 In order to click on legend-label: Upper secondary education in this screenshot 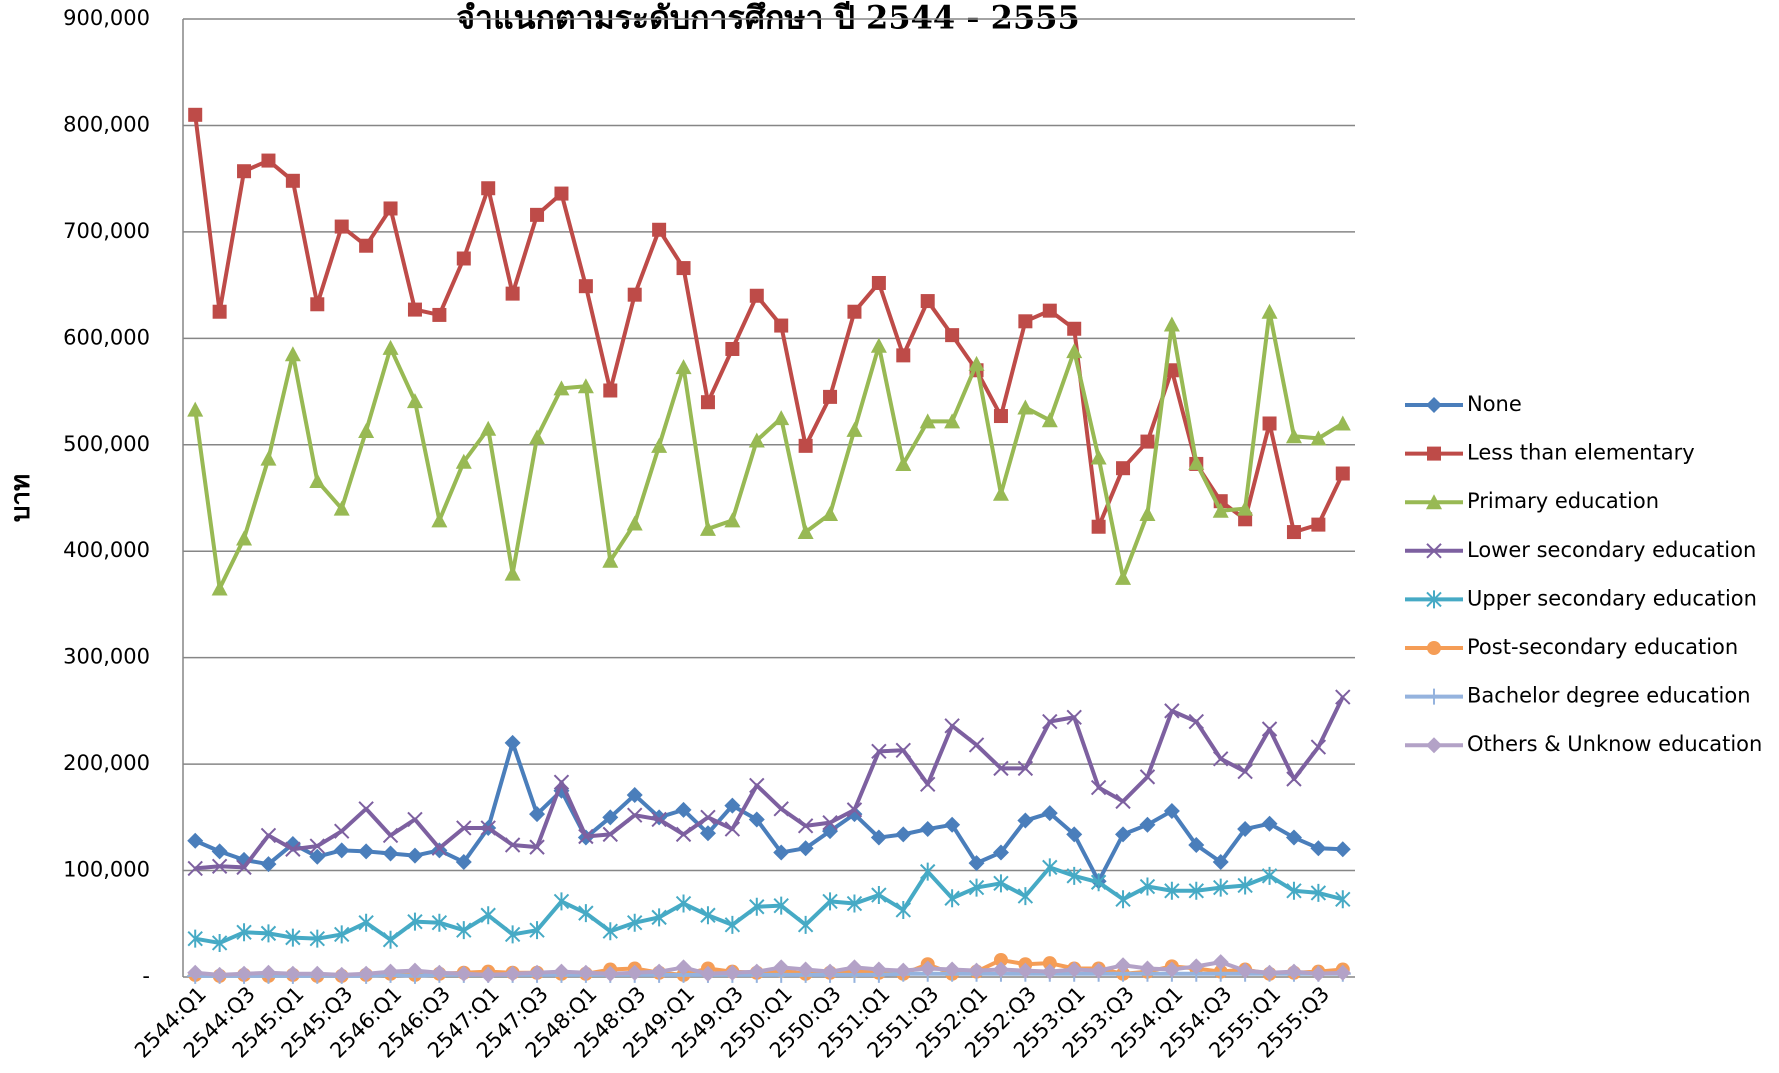, I will do `click(1612, 598)`.